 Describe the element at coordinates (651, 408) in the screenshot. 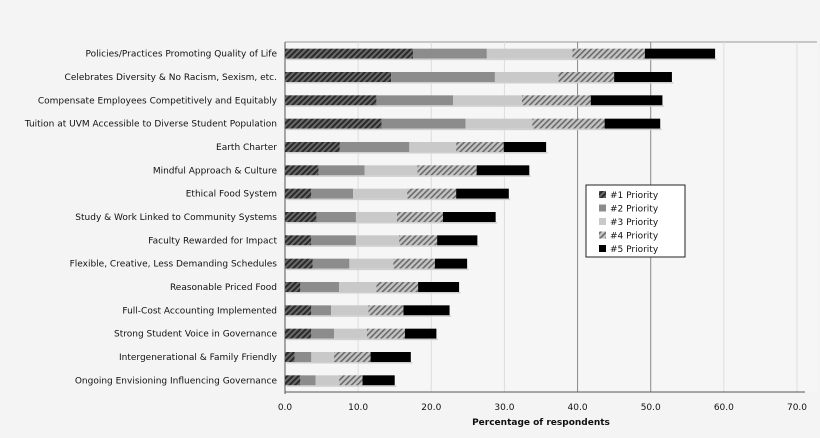

I see `x-tick-label: 50.0` at that location.